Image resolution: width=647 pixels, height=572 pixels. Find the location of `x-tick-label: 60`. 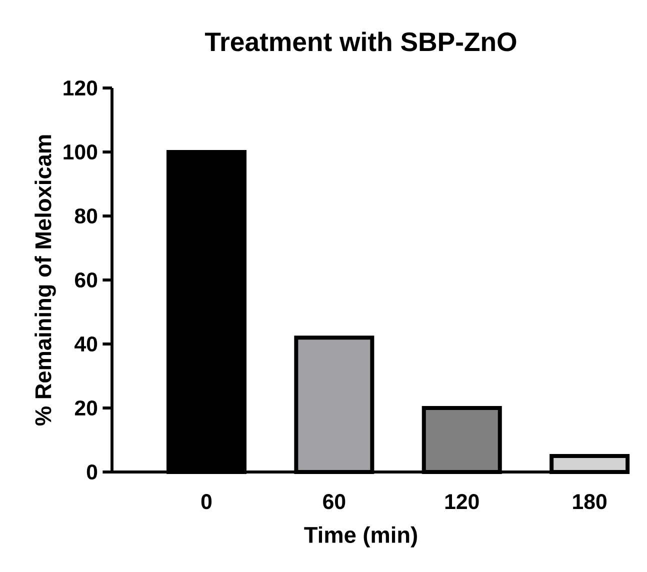

x-tick-label: 60 is located at coordinates (334, 502).